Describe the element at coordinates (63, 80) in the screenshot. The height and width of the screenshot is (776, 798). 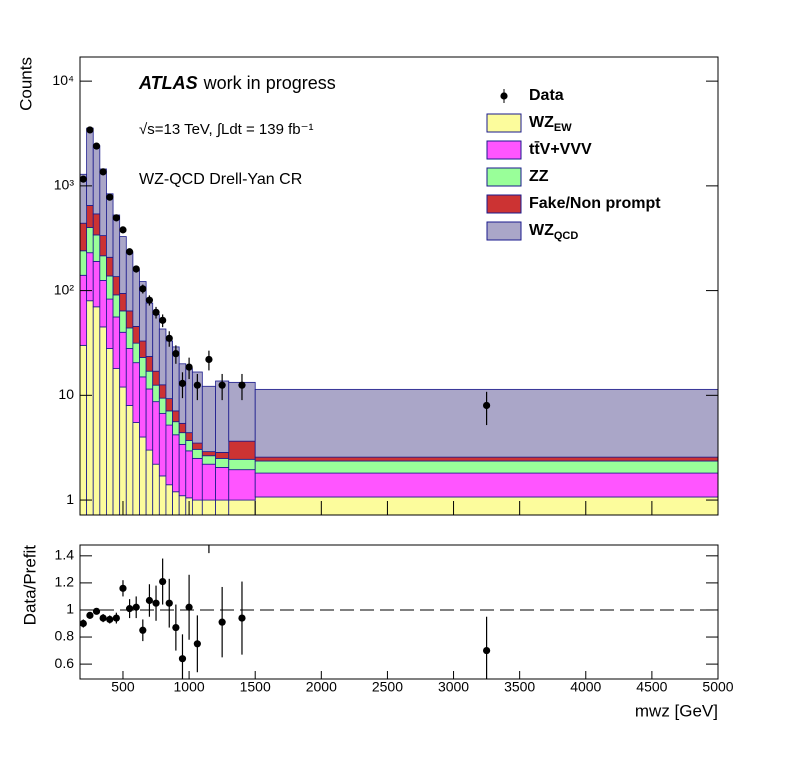
I see `y-tick-label: 10⁴` at that location.